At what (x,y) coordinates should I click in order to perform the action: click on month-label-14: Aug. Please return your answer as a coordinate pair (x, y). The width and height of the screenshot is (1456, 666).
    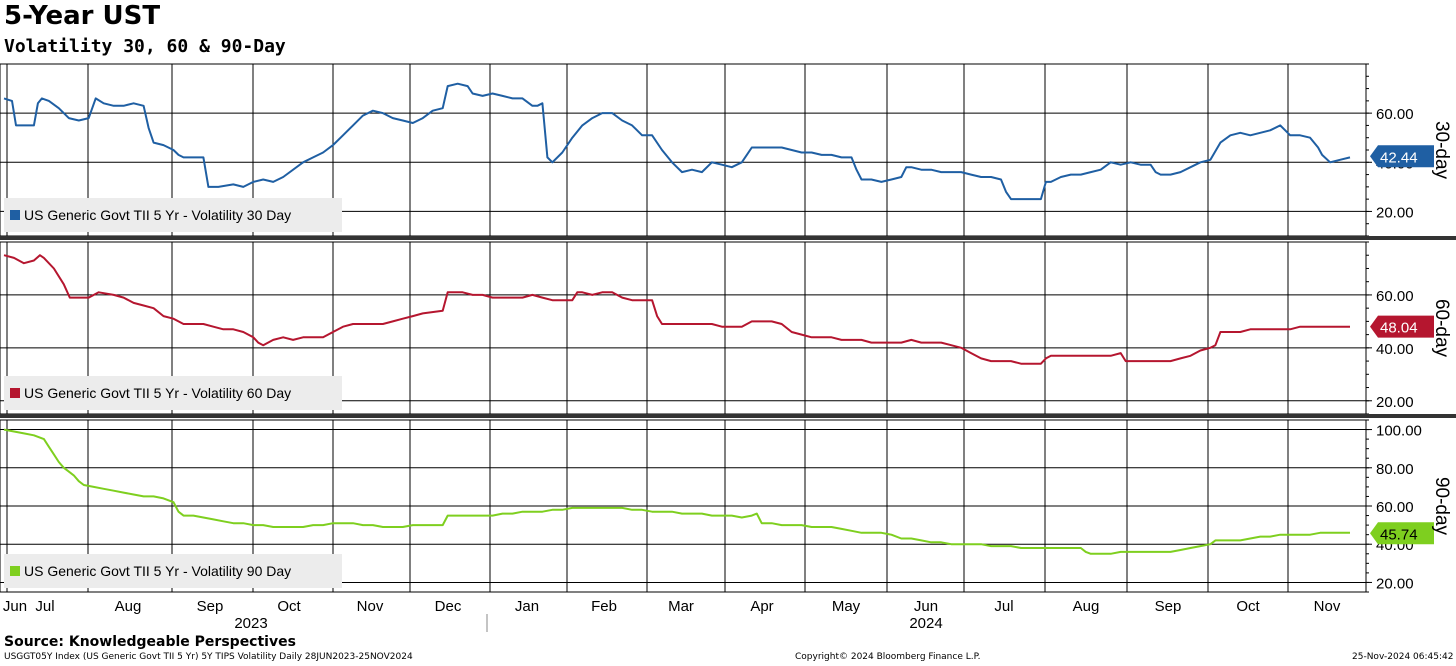
    Looking at the image, I should click on (1086, 606).